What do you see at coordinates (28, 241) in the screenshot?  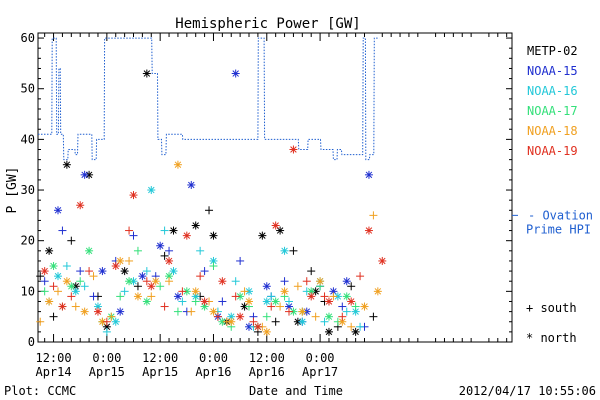 I see `y-tick-label: 20` at bounding box center [28, 241].